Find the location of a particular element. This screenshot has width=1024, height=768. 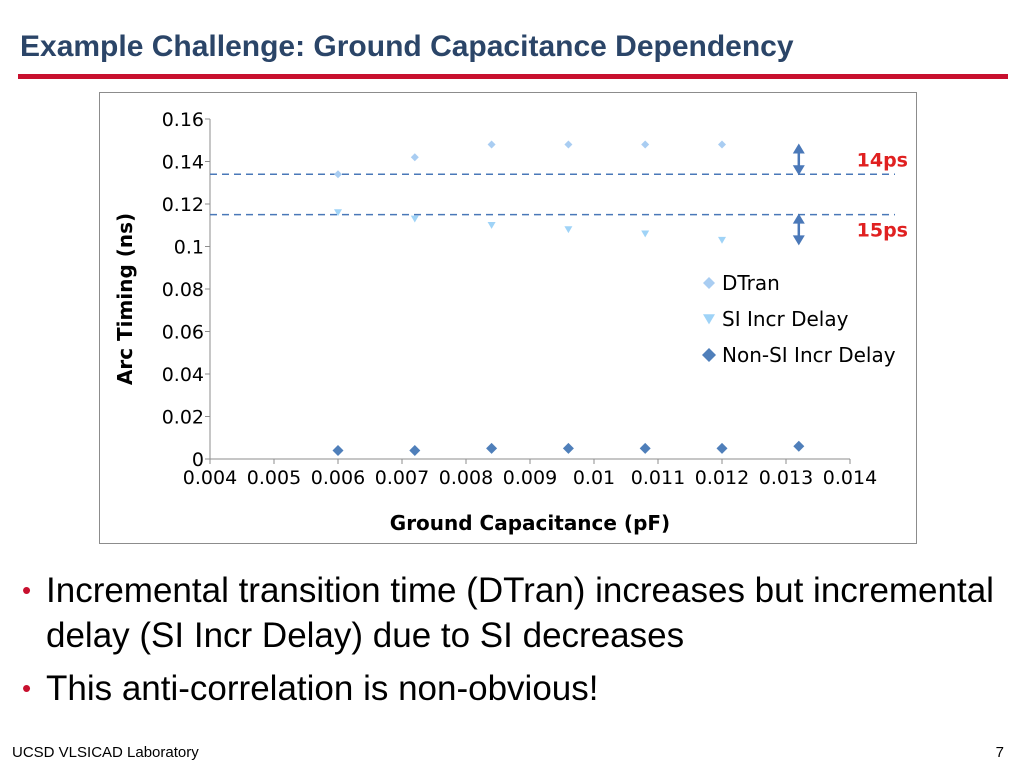

y-tick-label: 0.14 is located at coordinates (183, 163).